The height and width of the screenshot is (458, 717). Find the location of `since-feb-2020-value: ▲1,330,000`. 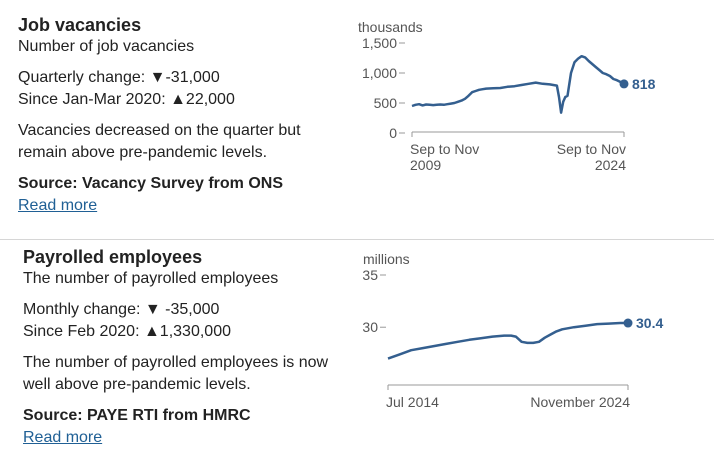

since-feb-2020-value: ▲1,330,000 is located at coordinates (187, 331).